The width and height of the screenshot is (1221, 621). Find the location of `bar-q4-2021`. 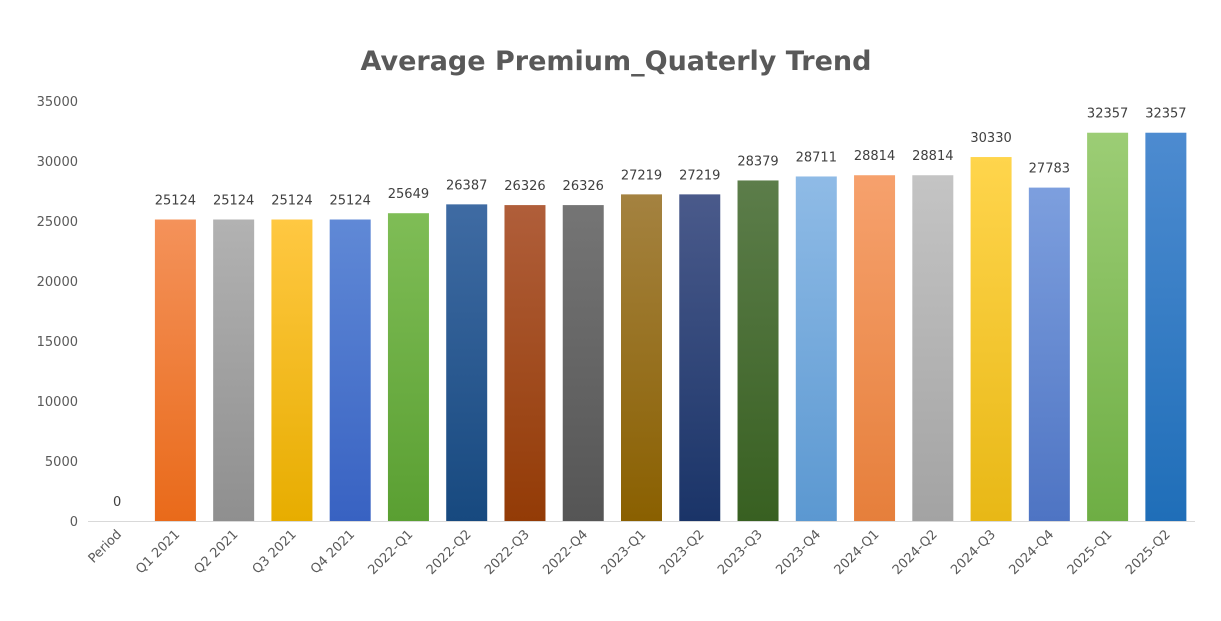

bar-q4-2021 is located at coordinates (350, 370).